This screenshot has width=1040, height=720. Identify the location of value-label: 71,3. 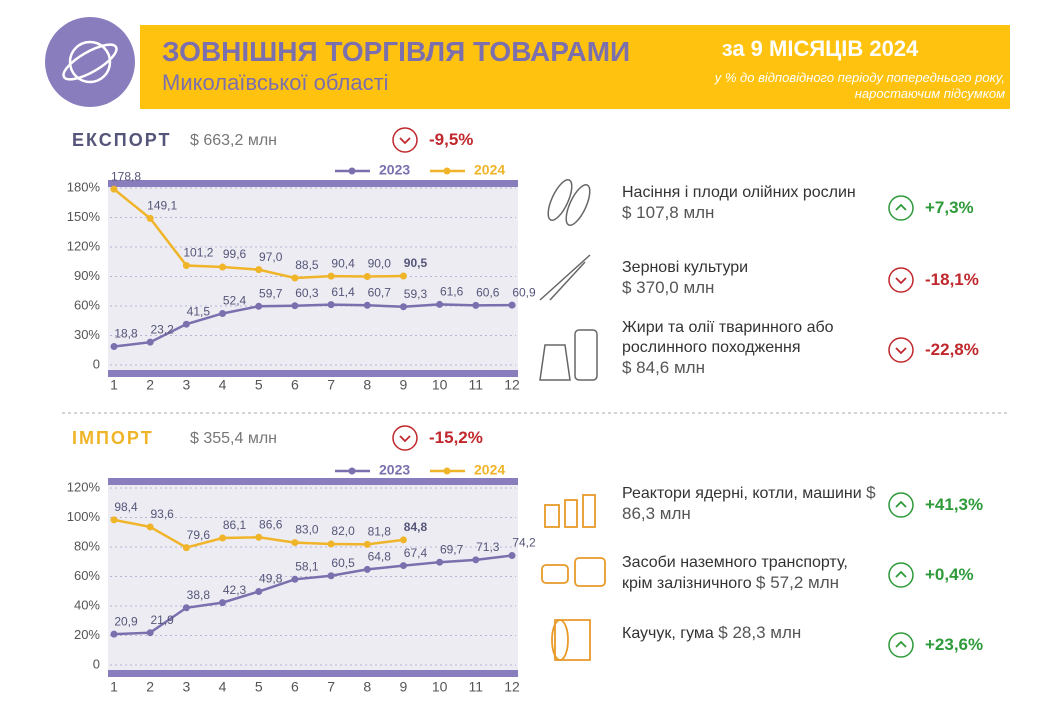
(488, 547).